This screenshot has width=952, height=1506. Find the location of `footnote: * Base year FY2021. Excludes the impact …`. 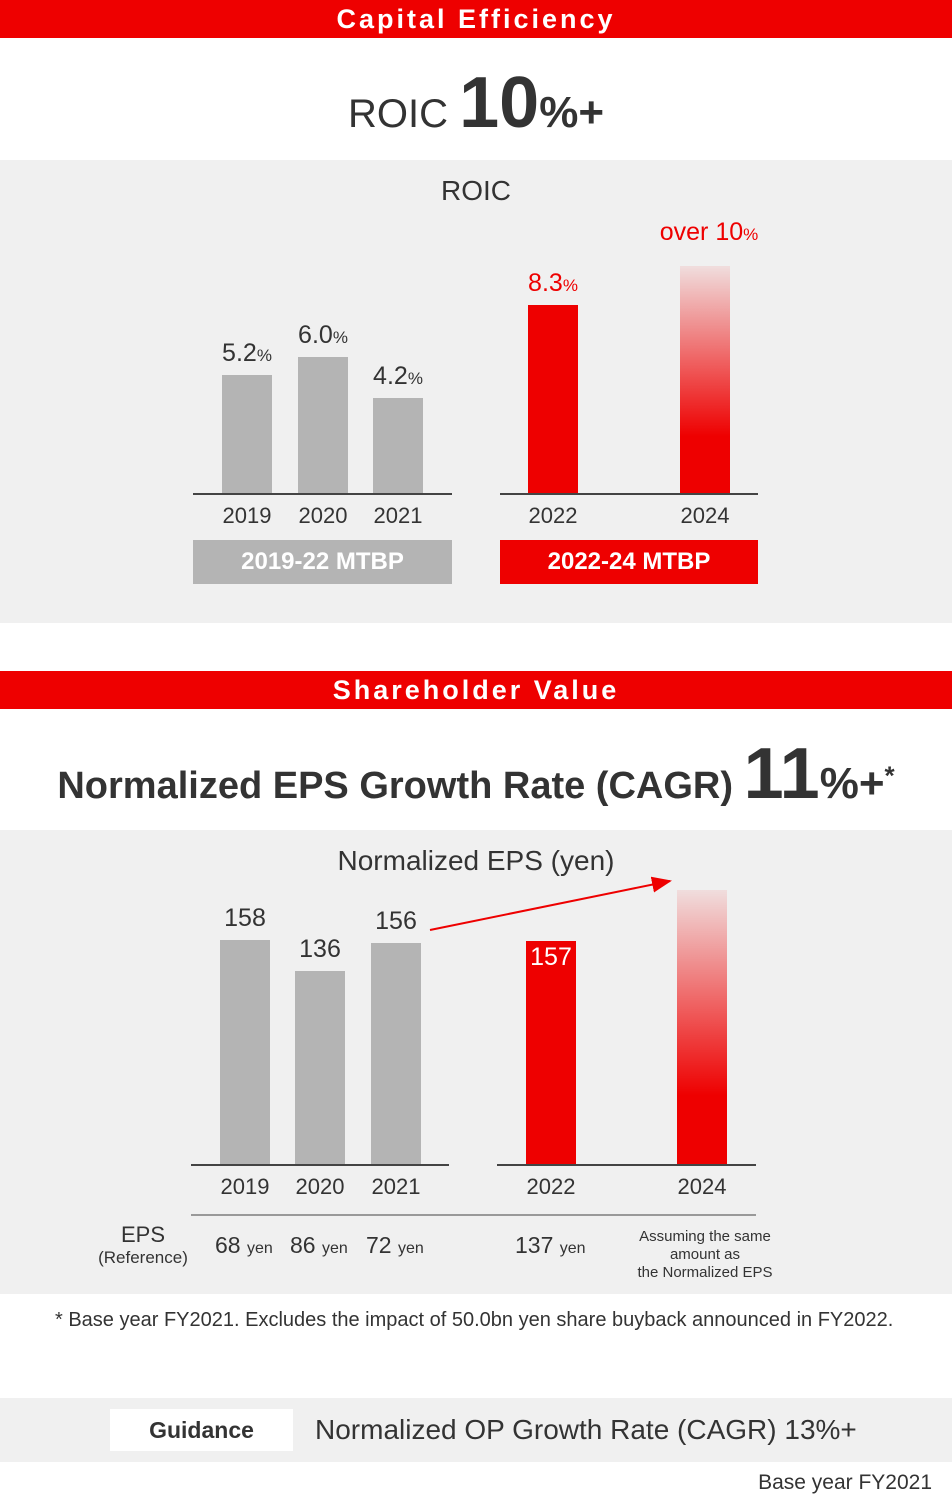

footnote: * Base year FY2021. Excludes the impact … is located at coordinates (474, 1320).